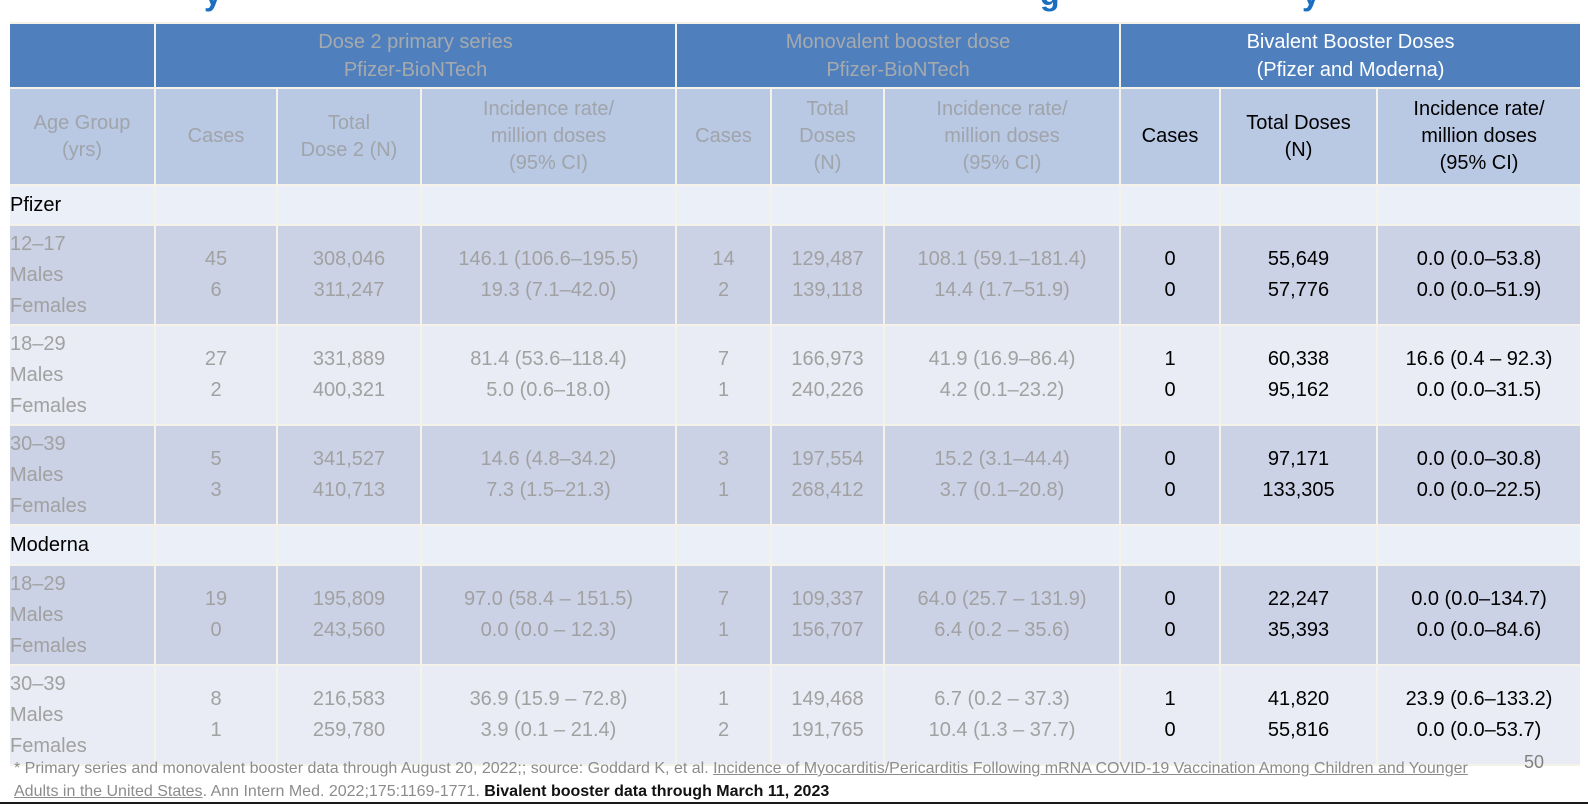 The height and width of the screenshot is (810, 1588). Describe the element at coordinates (1002, 715) in the screenshot. I see `data-cell-moderna-30-39-monovalent-rate: 6.7 (0.2 – 37.3) 10.4 (1.3 – 37.7)` at that location.